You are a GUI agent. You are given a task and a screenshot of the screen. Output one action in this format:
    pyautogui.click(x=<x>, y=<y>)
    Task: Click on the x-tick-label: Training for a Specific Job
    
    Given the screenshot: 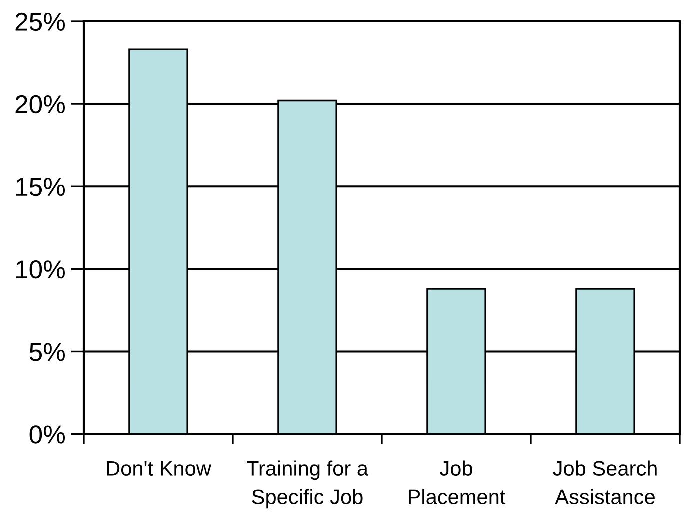 What is the action you would take?
    pyautogui.click(x=307, y=484)
    